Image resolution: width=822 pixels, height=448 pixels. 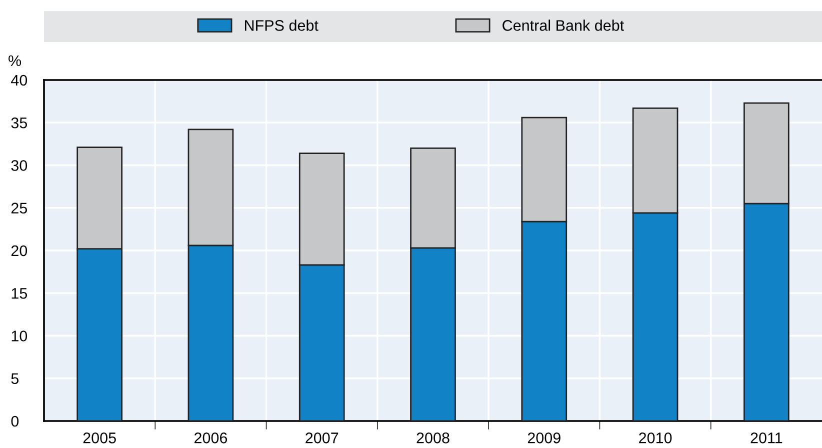 I want to click on y-tick-label: 25, so click(x=19, y=208).